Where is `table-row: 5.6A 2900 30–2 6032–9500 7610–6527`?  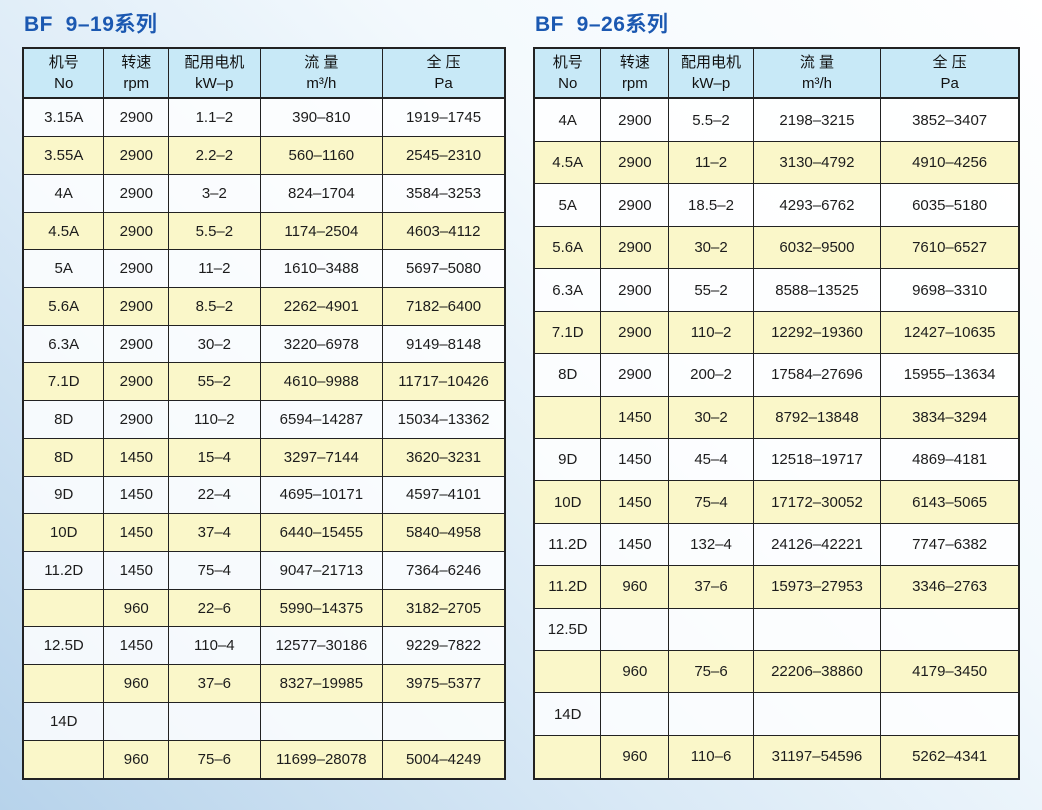 table-row: 5.6A 2900 30–2 6032–9500 7610–6527 is located at coordinates (776, 247).